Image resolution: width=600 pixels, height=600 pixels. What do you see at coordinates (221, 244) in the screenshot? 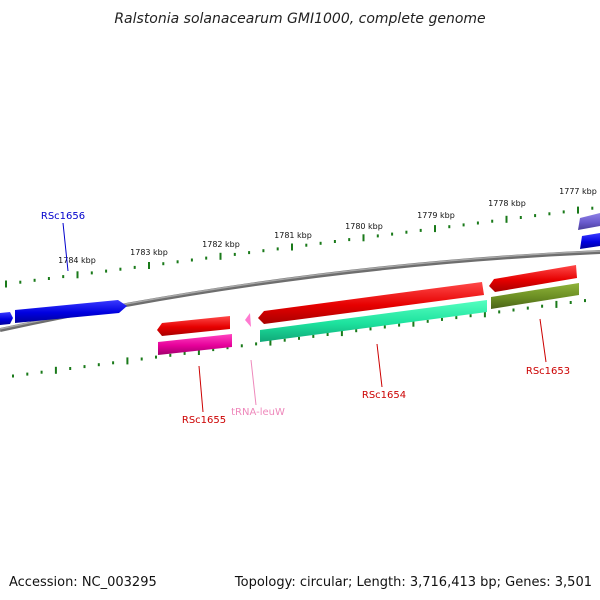
I see `scale-label: 1782 kbp` at bounding box center [221, 244].